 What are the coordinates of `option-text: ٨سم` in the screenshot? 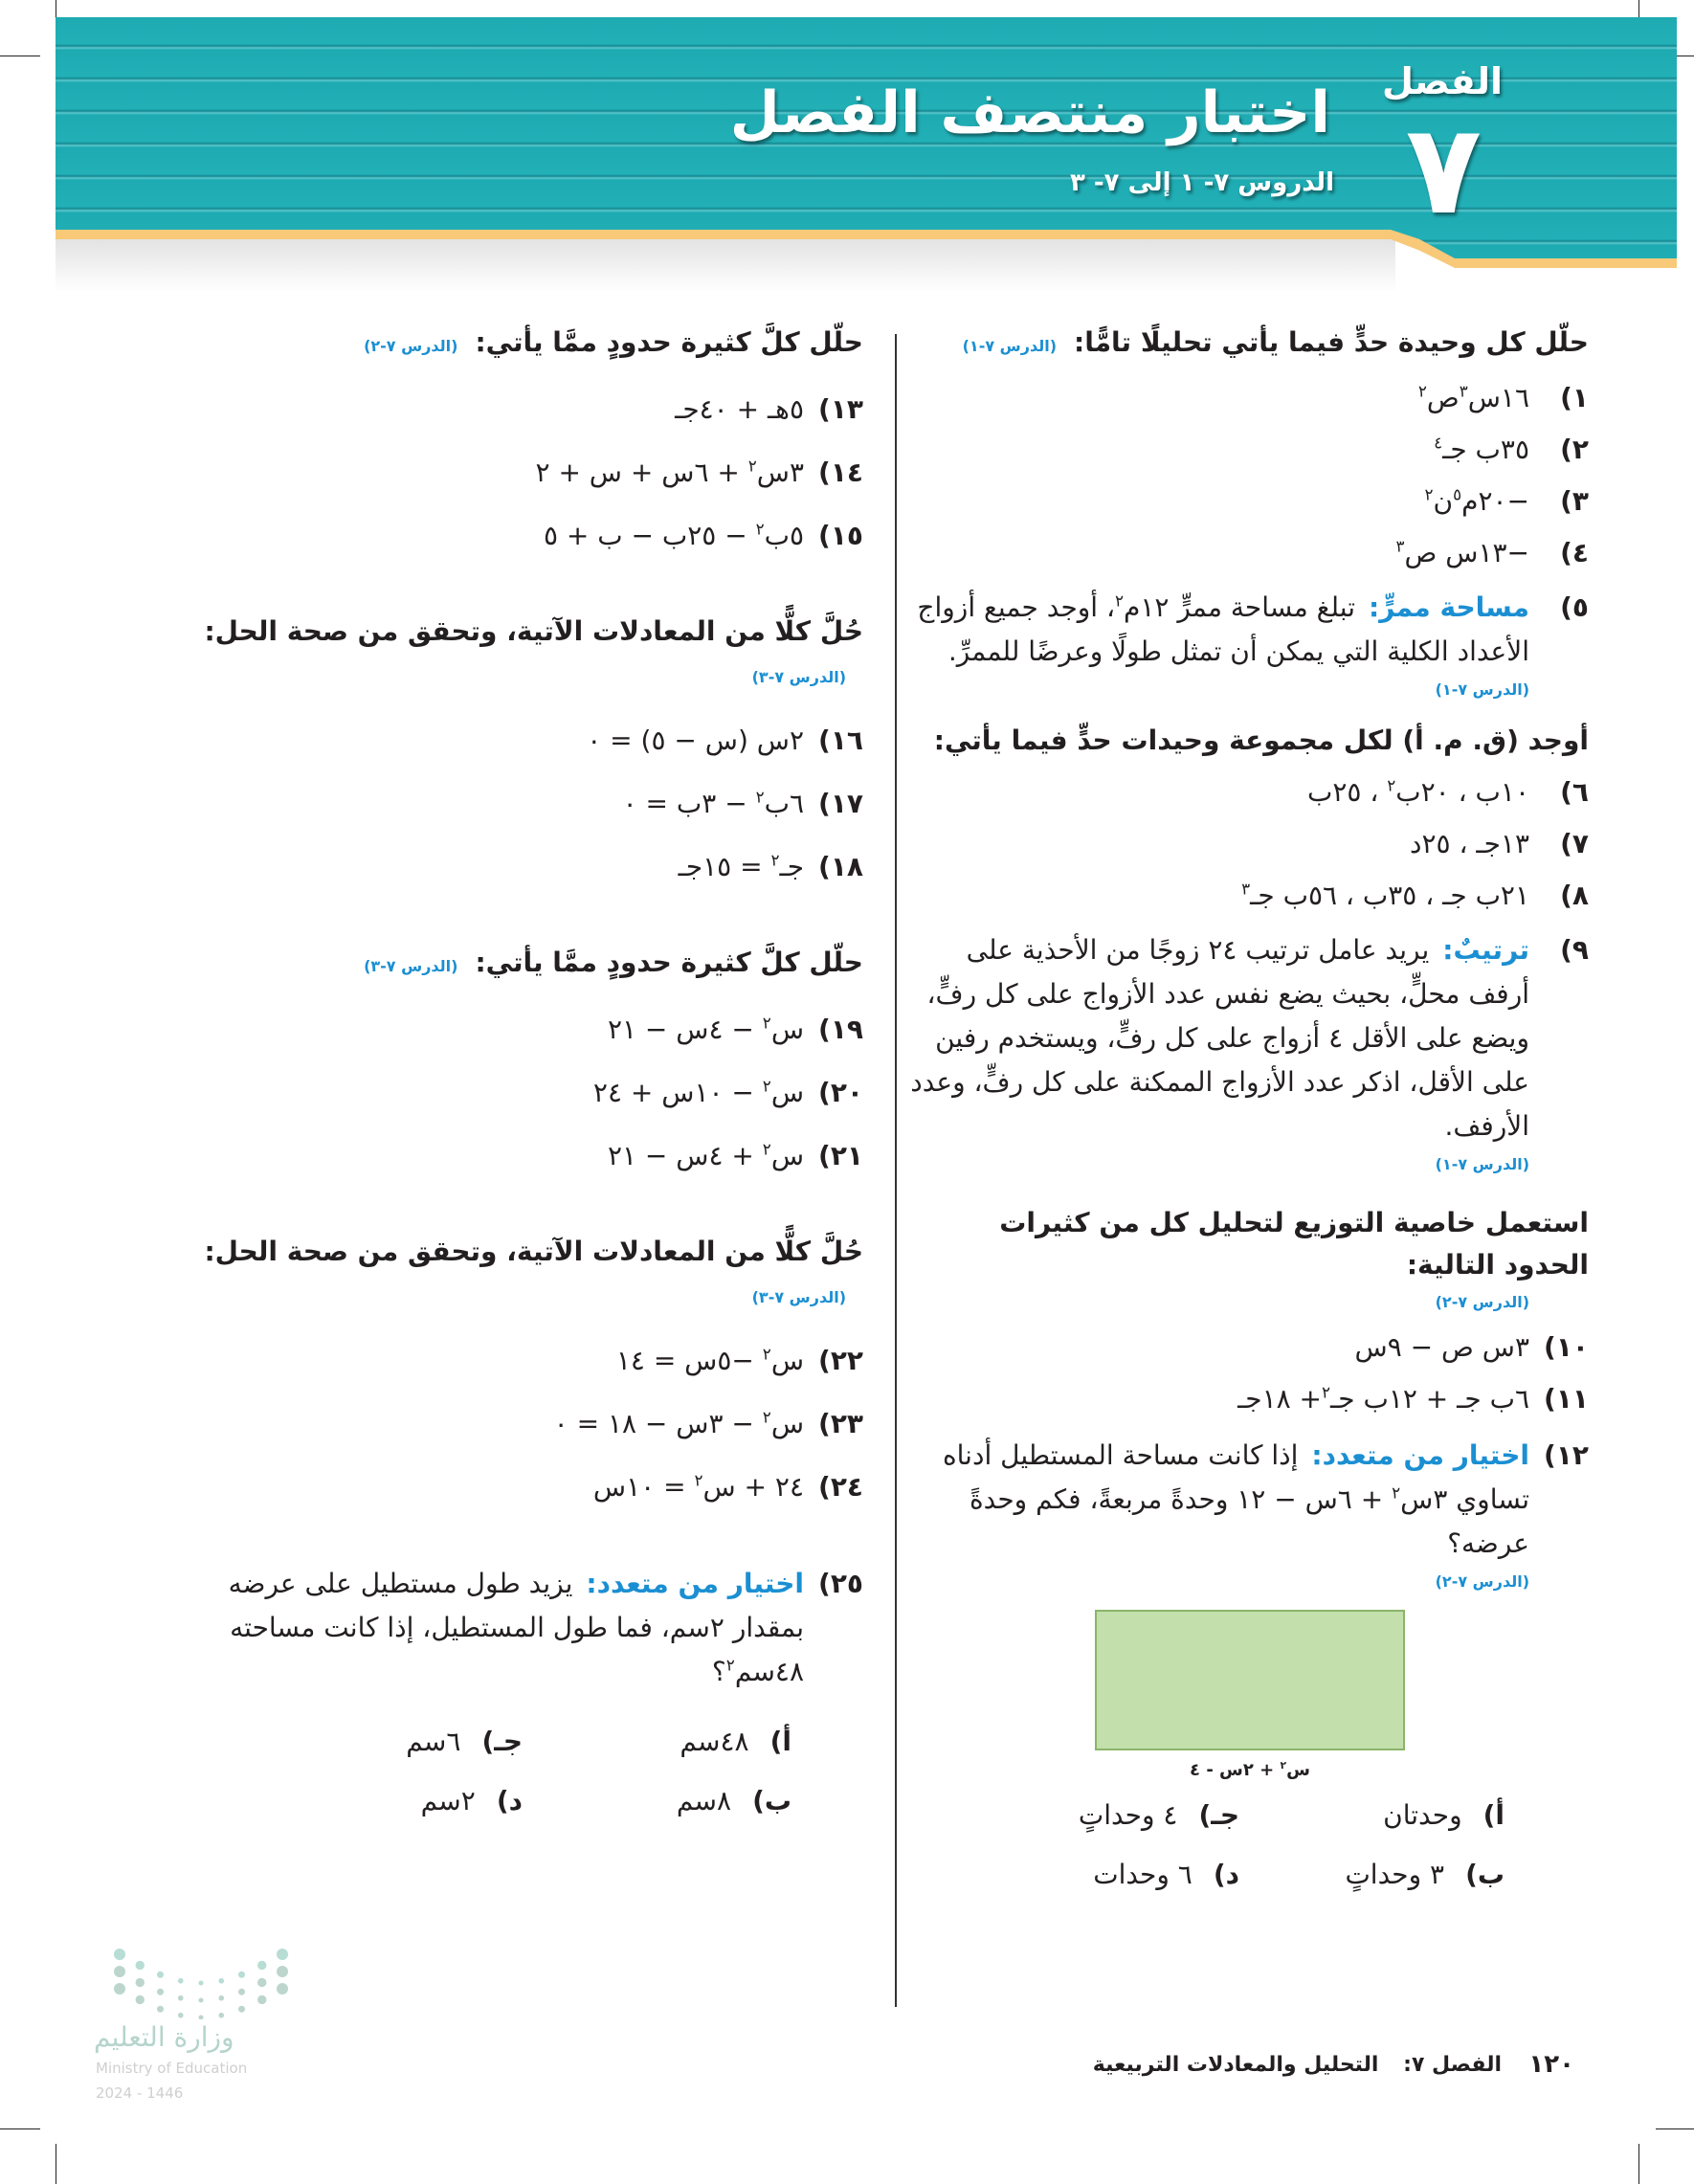 It's located at (704, 1801).